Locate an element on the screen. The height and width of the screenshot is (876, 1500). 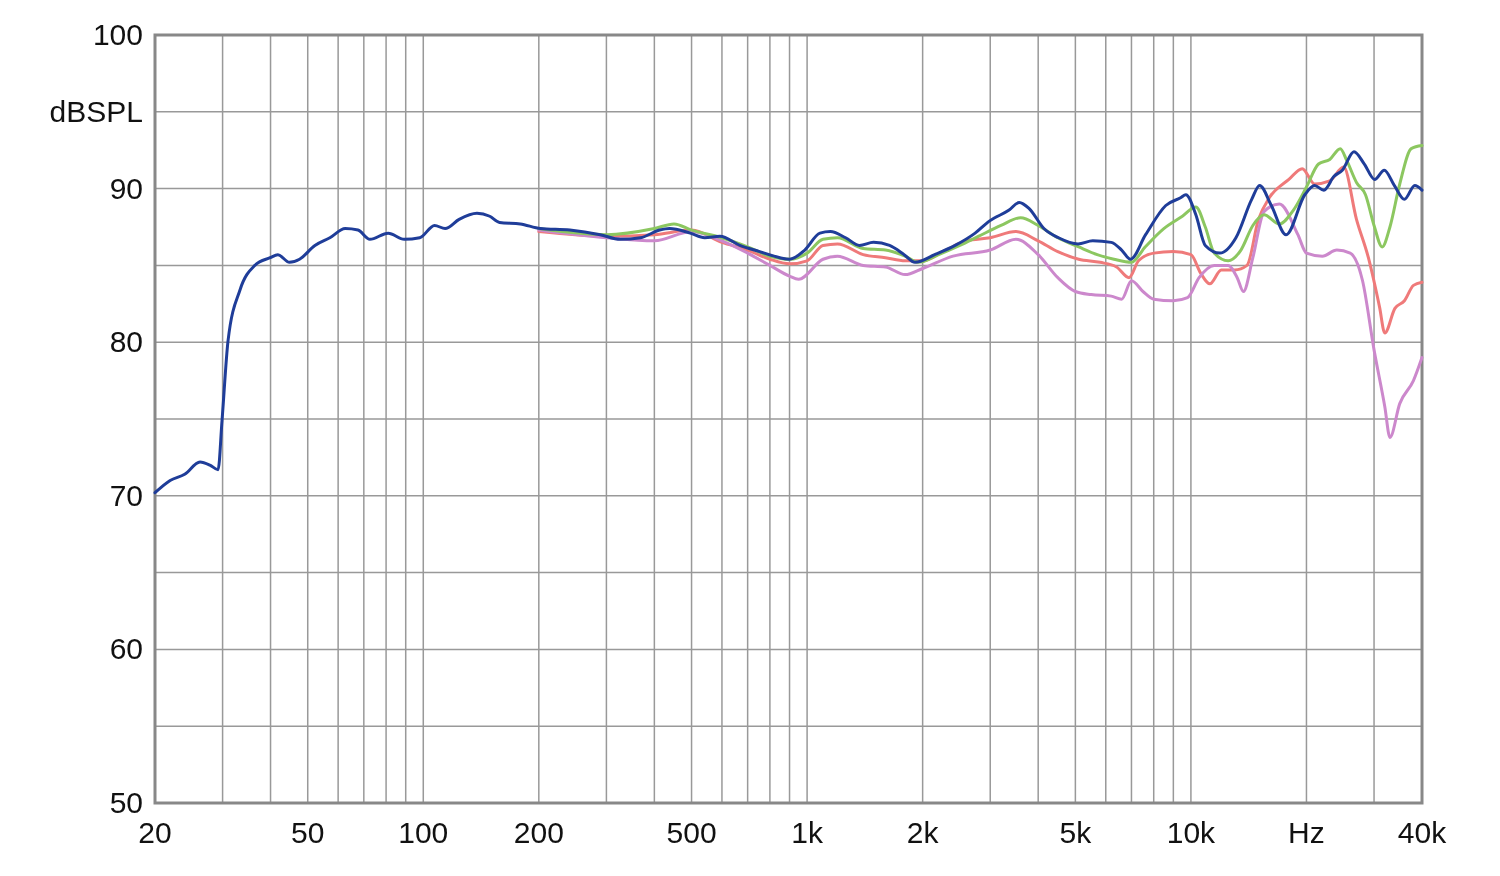
x-tick-label: 200 is located at coordinates (538, 832).